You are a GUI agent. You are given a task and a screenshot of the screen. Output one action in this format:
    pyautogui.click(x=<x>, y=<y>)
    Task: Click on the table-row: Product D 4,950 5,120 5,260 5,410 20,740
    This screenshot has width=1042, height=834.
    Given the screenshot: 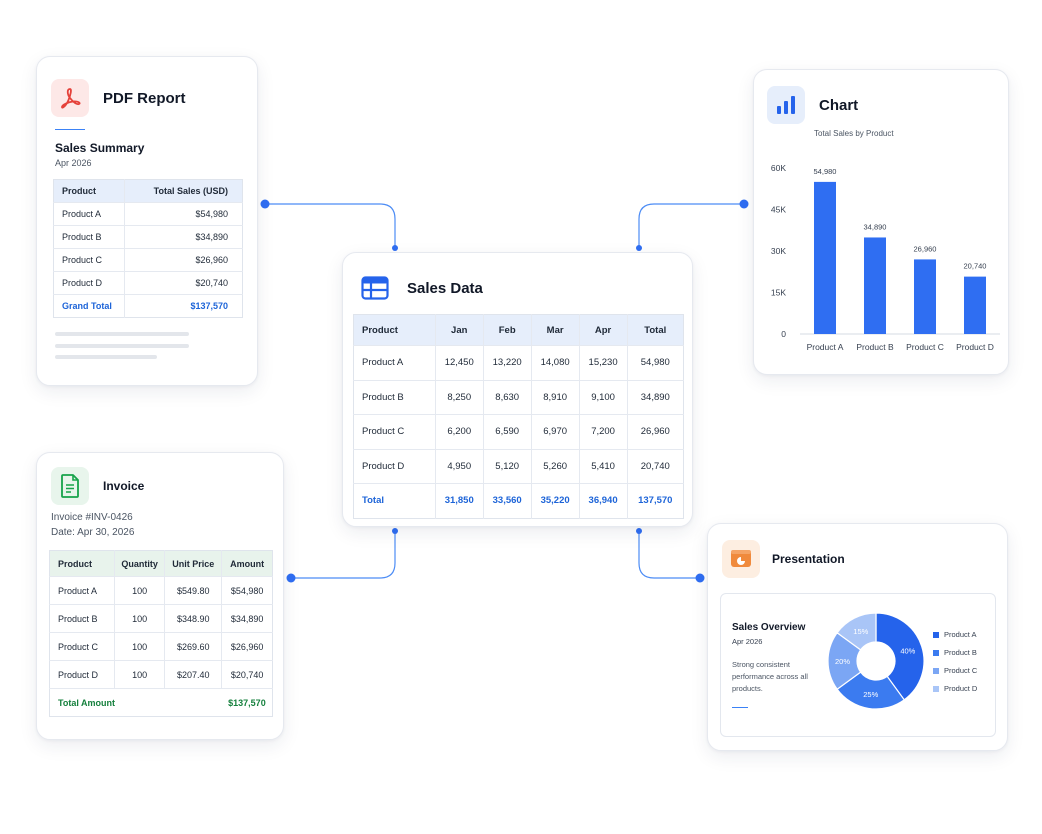 What is the action you would take?
    pyautogui.click(x=518, y=466)
    